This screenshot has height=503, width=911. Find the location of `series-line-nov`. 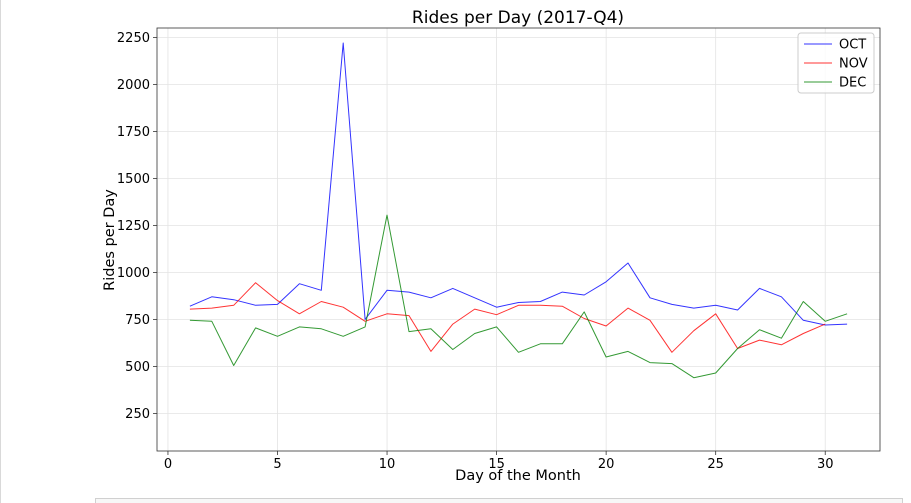

series-line-nov is located at coordinates (507, 317).